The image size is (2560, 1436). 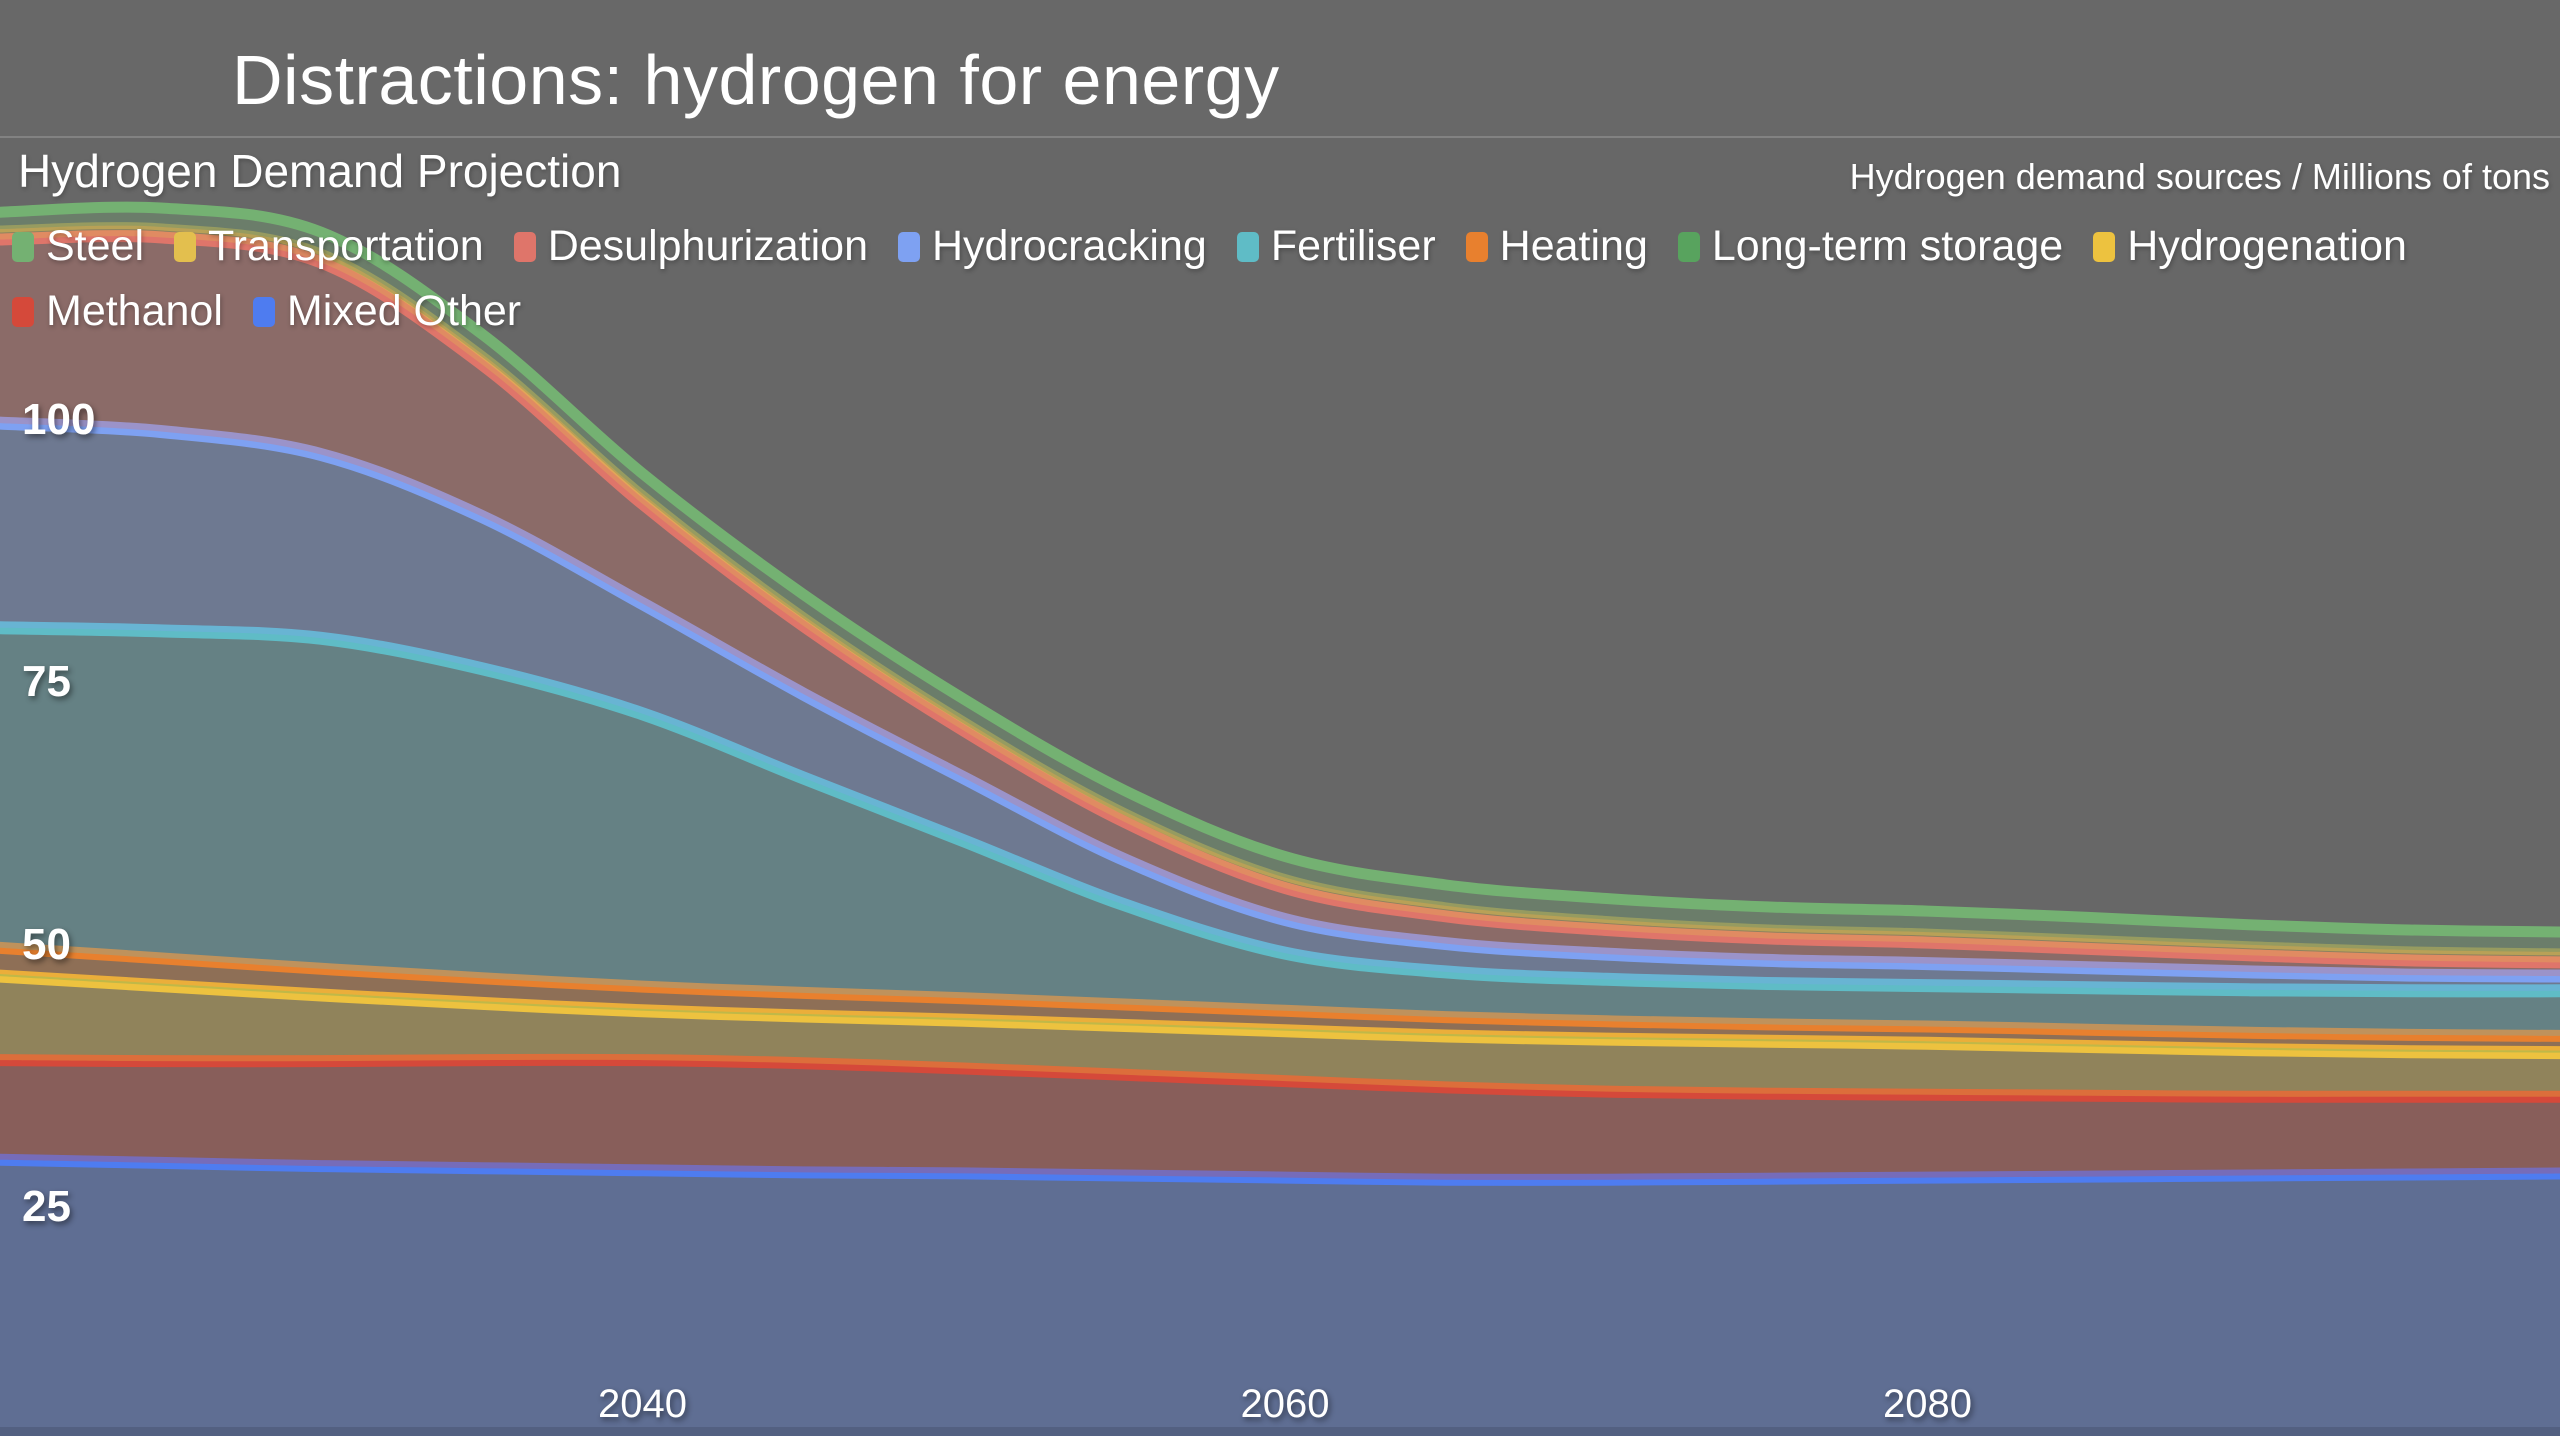 I want to click on legend-label-hydrogenation: Hydrogenation, so click(x=2267, y=246).